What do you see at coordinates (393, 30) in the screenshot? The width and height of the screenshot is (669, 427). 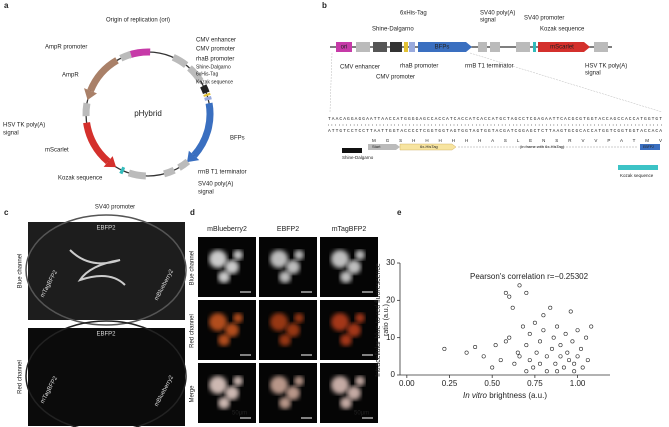 I see `feature-label: Shine-Dalgarno` at bounding box center [393, 30].